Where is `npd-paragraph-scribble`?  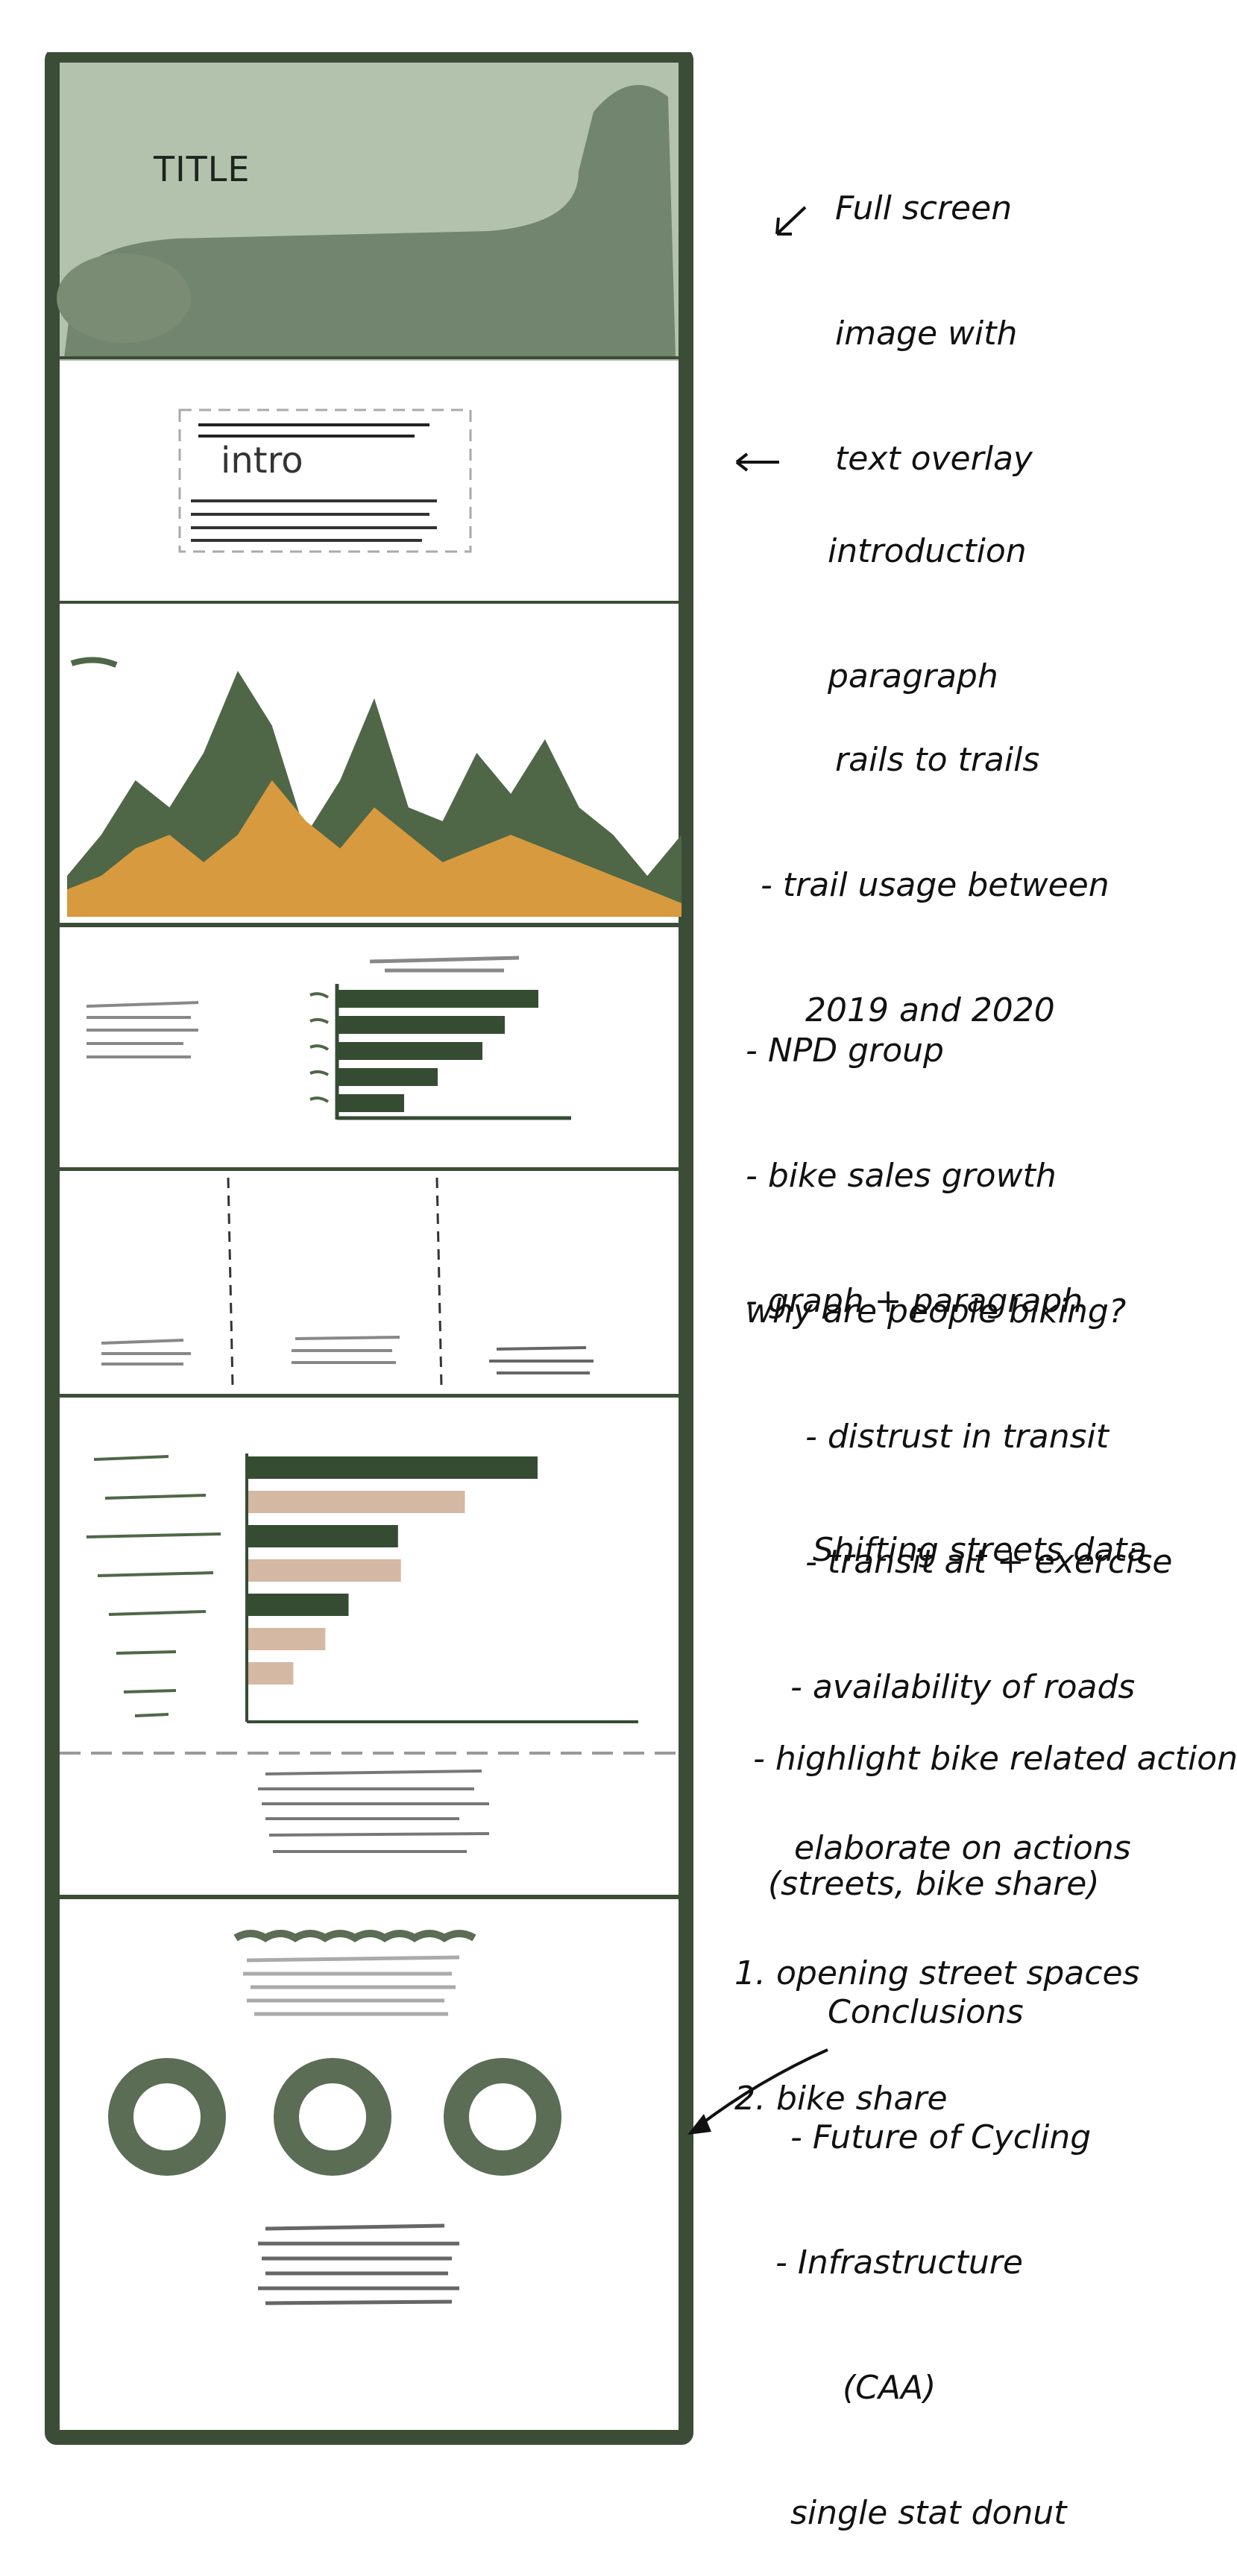
npd-paragraph-scribble is located at coordinates (142, 1029).